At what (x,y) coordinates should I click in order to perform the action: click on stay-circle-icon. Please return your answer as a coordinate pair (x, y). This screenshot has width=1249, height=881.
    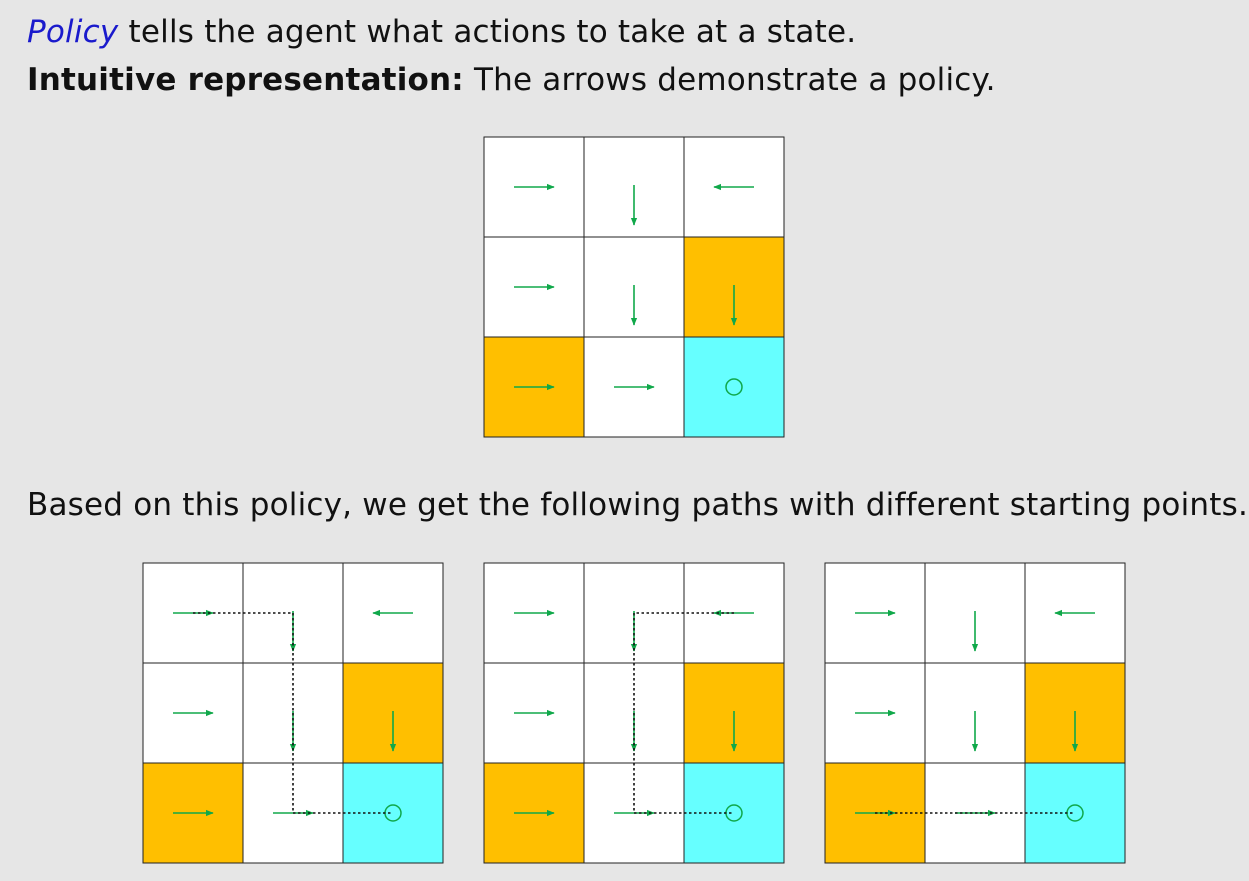
    Looking at the image, I should click on (734, 387).